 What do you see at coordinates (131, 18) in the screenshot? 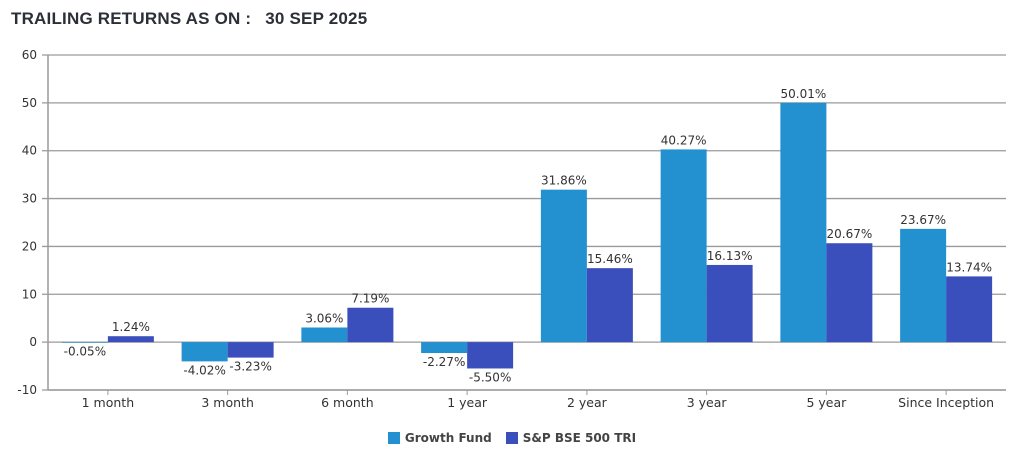
I see `title-label: TRAILING RETURNS AS ON :` at bounding box center [131, 18].